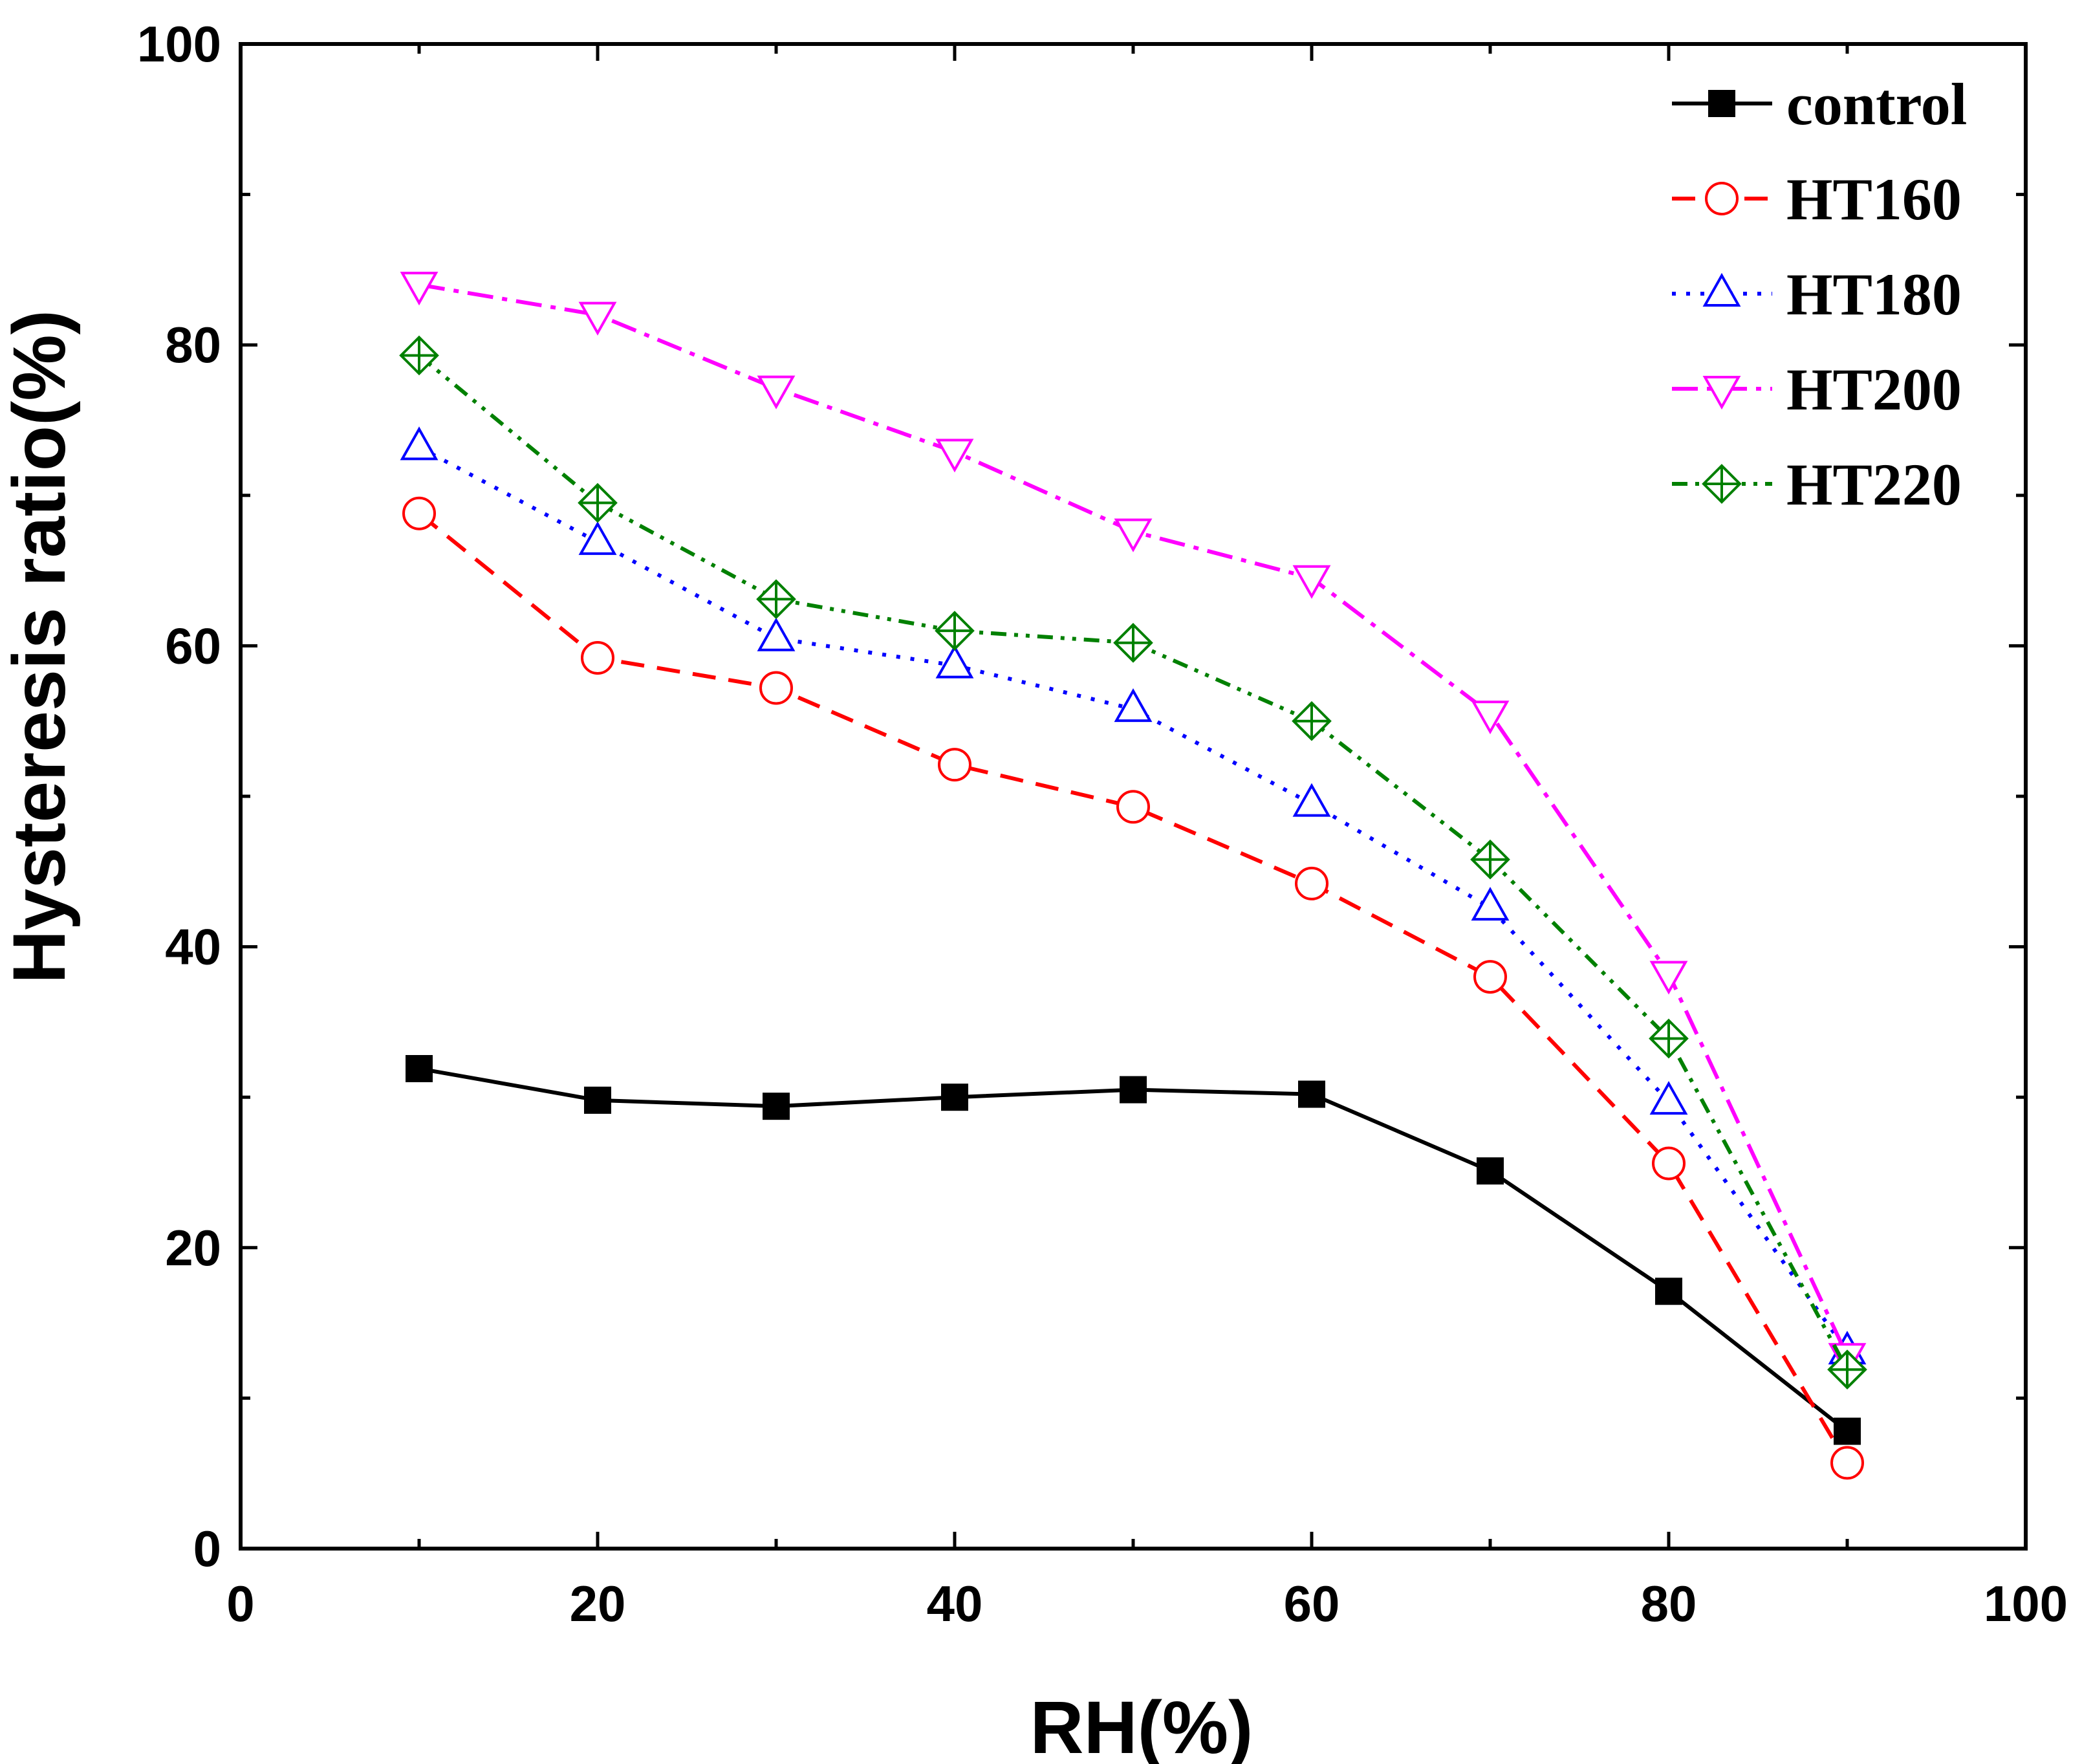  Describe the element at coordinates (193, 645) in the screenshot. I see `y-tick-label: 60` at that location.